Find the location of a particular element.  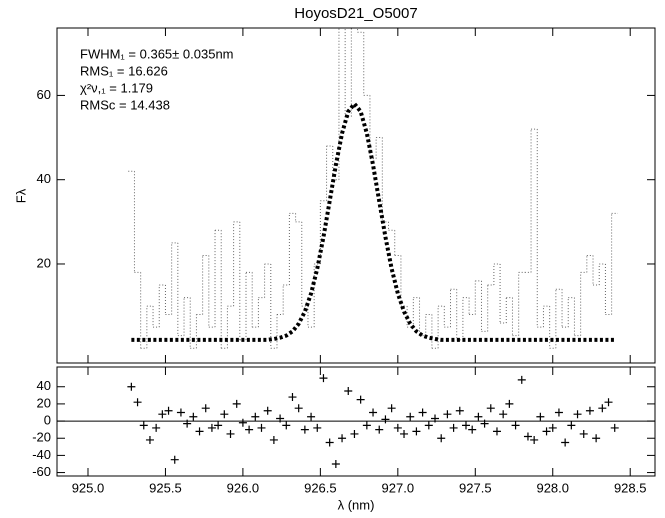

x-tick-label: 926.5 is located at coordinates (320, 487).